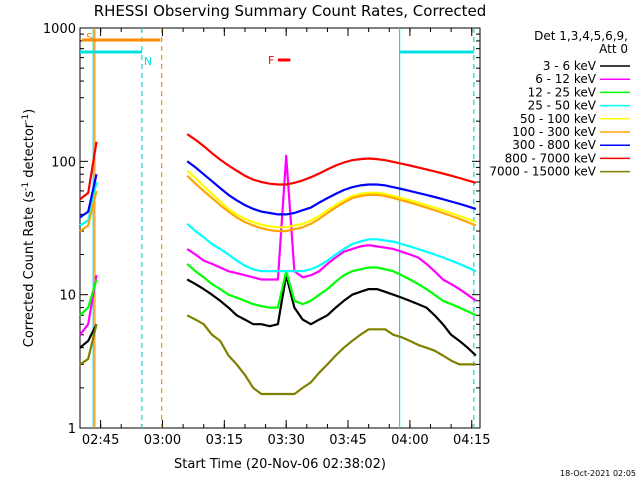 This screenshot has width=640, height=480. Describe the element at coordinates (29, 111) in the screenshot. I see `y-axis-label-end: )` at that location.